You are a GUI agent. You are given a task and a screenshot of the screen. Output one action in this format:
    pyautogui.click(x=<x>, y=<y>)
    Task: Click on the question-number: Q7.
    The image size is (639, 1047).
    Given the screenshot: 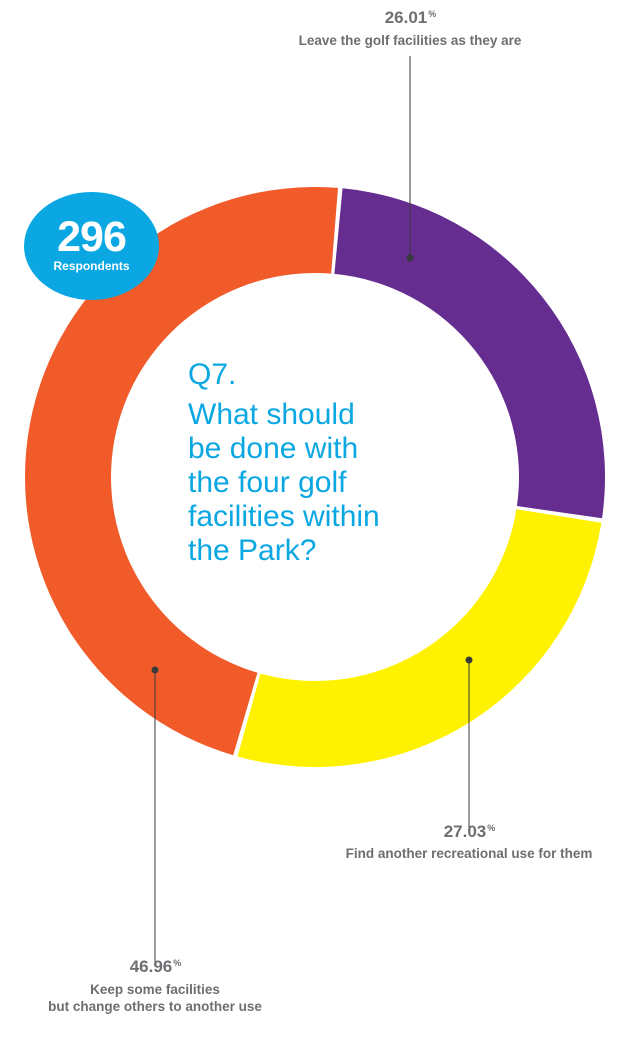 What is the action you would take?
    pyautogui.click(x=212, y=374)
    